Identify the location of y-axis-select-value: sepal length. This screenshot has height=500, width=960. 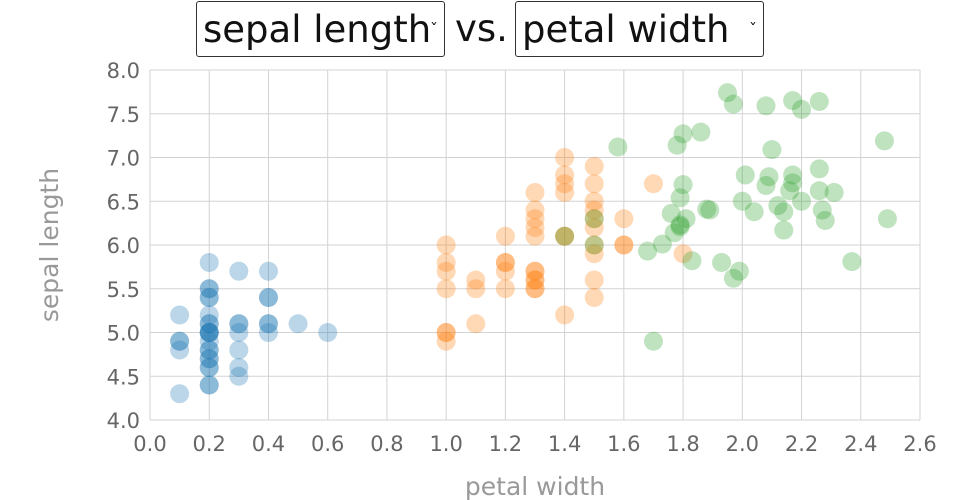
(317, 29).